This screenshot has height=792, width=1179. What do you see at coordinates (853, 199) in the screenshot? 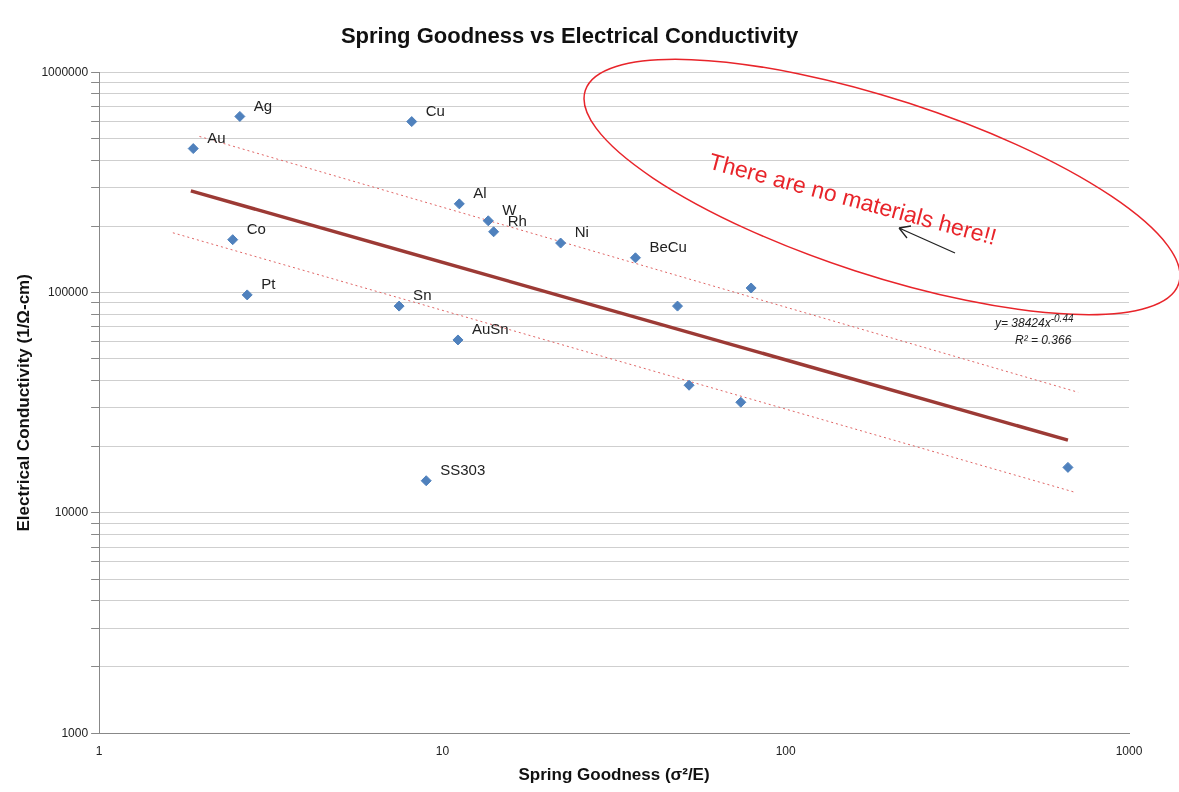
I see `annotation: There are no materials here!!` at bounding box center [853, 199].